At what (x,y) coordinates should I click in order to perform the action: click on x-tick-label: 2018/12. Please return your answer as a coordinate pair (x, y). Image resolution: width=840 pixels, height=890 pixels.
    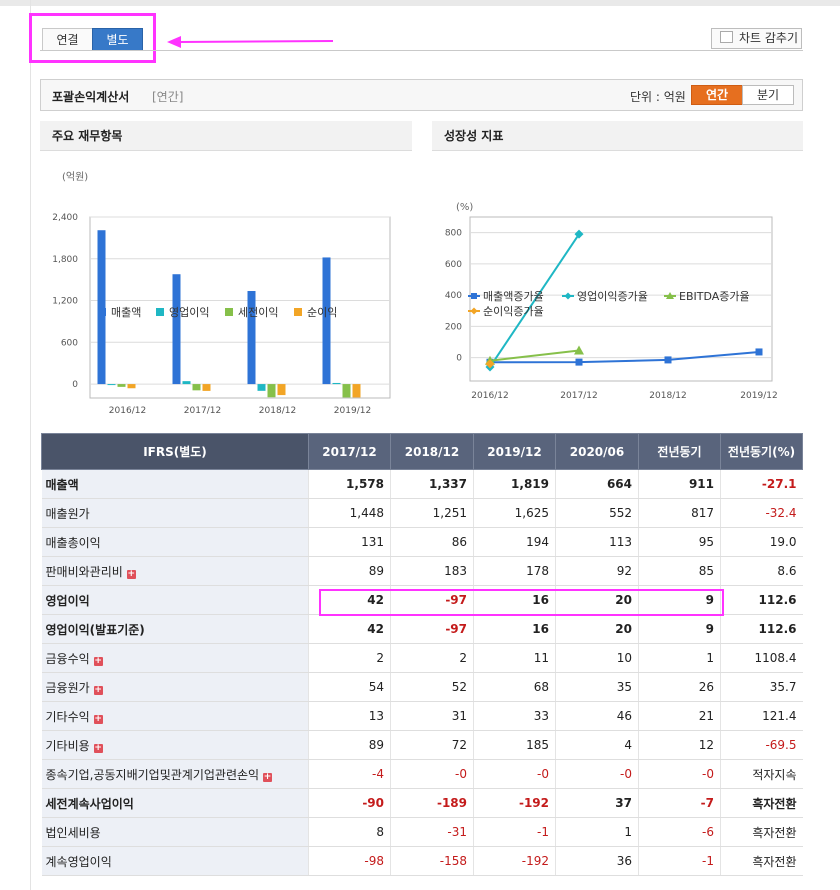
    Looking at the image, I should click on (277, 411).